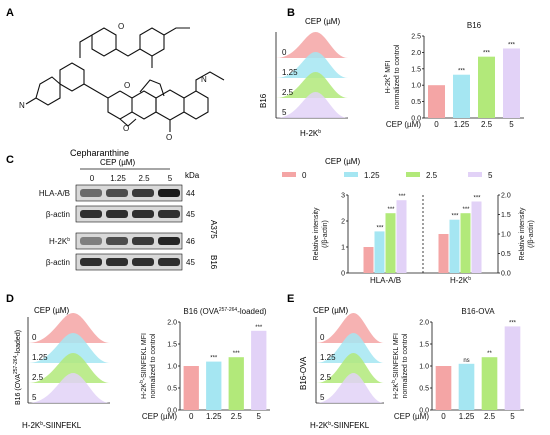 The height and width of the screenshot is (435, 550). Describe the element at coordinates (416, 37) in the screenshot. I see `b-y-tick-label: 2.5` at that location.